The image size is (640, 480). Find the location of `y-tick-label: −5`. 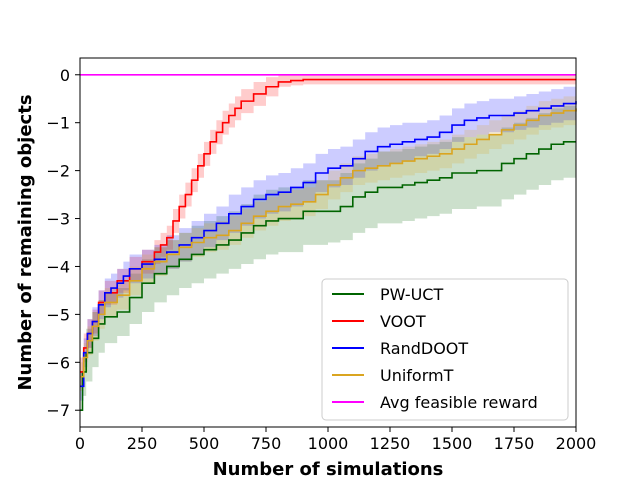

y-tick-label: −5 is located at coordinates (58, 314).